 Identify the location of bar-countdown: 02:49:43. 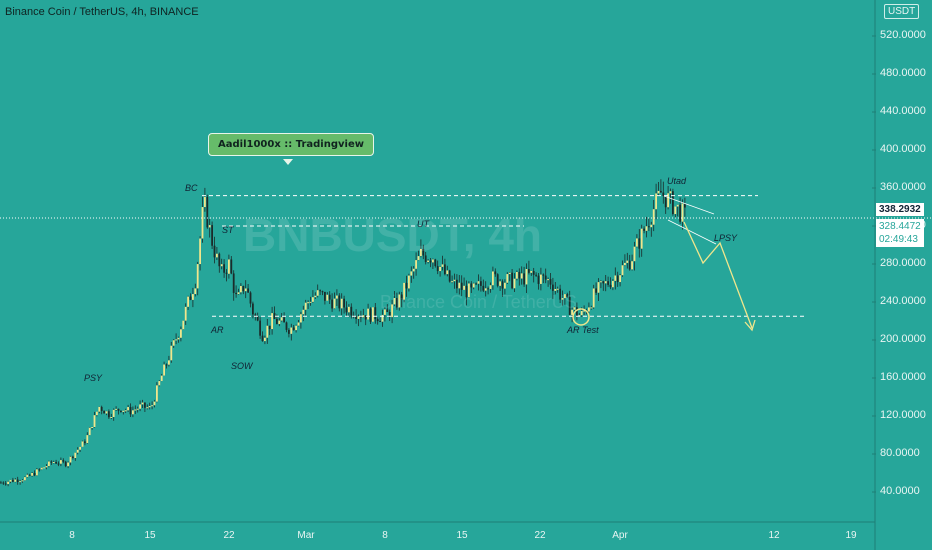
(898, 239).